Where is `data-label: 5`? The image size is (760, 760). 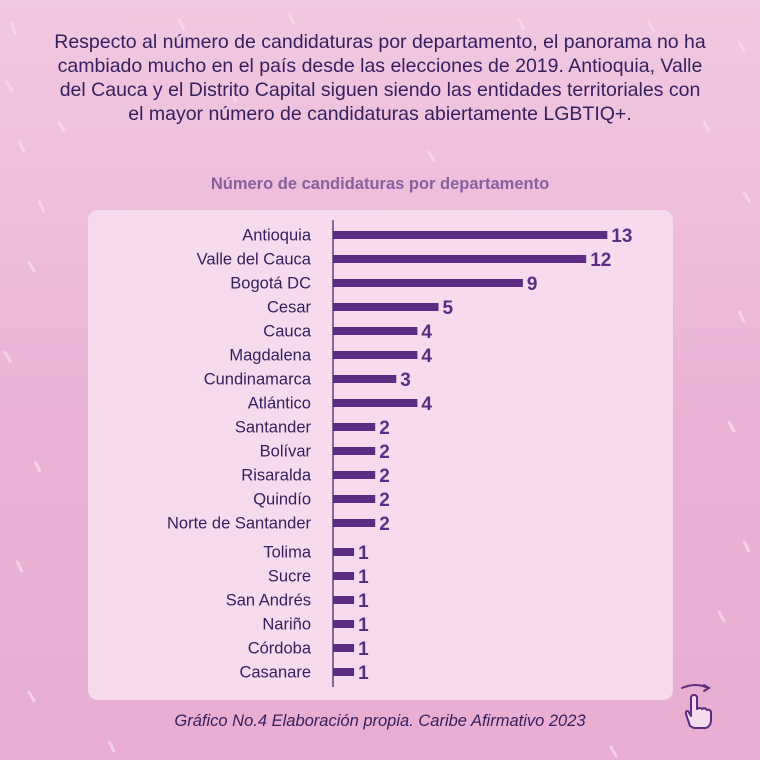 data-label: 5 is located at coordinates (448, 308).